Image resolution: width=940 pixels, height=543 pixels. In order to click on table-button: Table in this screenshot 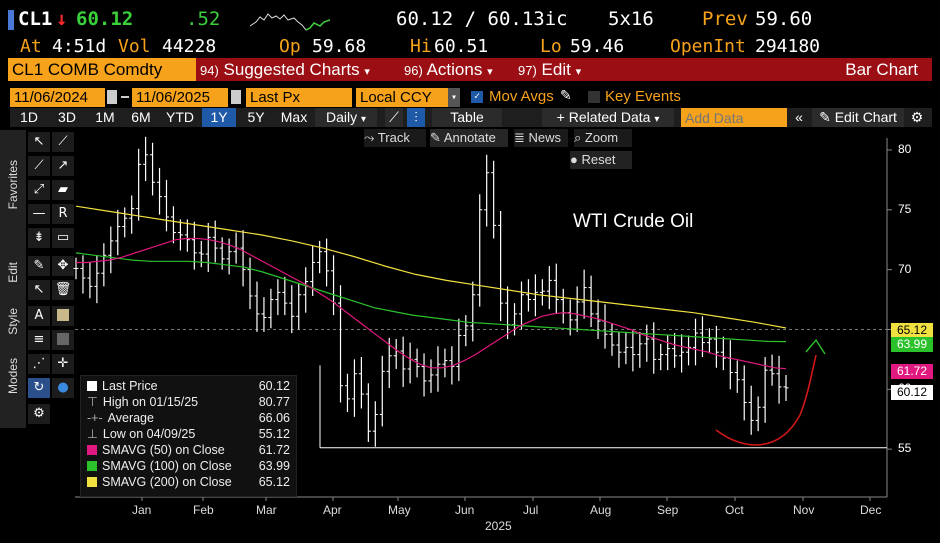, I will do `click(467, 117)`.